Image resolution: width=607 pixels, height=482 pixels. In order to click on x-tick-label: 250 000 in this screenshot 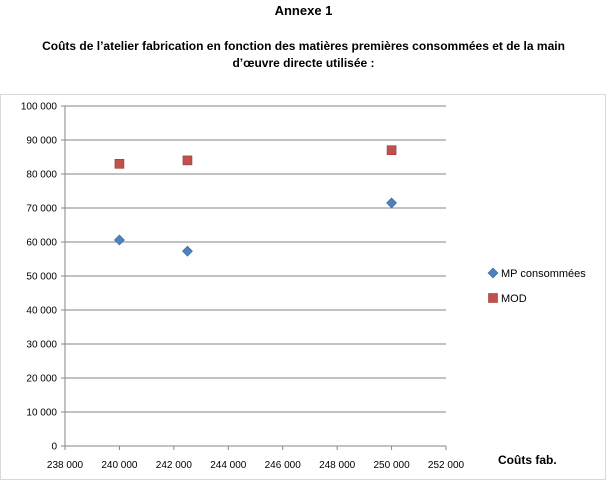, I will do `click(391, 465)`.